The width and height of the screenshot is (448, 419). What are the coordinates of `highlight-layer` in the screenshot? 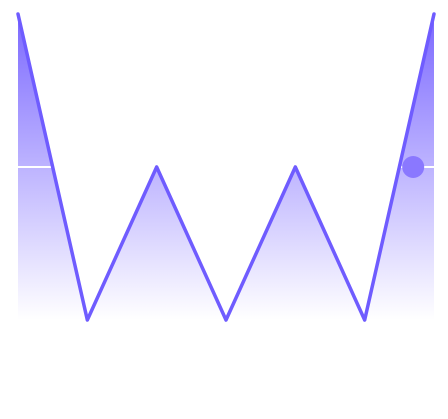 It's located at (413, 167).